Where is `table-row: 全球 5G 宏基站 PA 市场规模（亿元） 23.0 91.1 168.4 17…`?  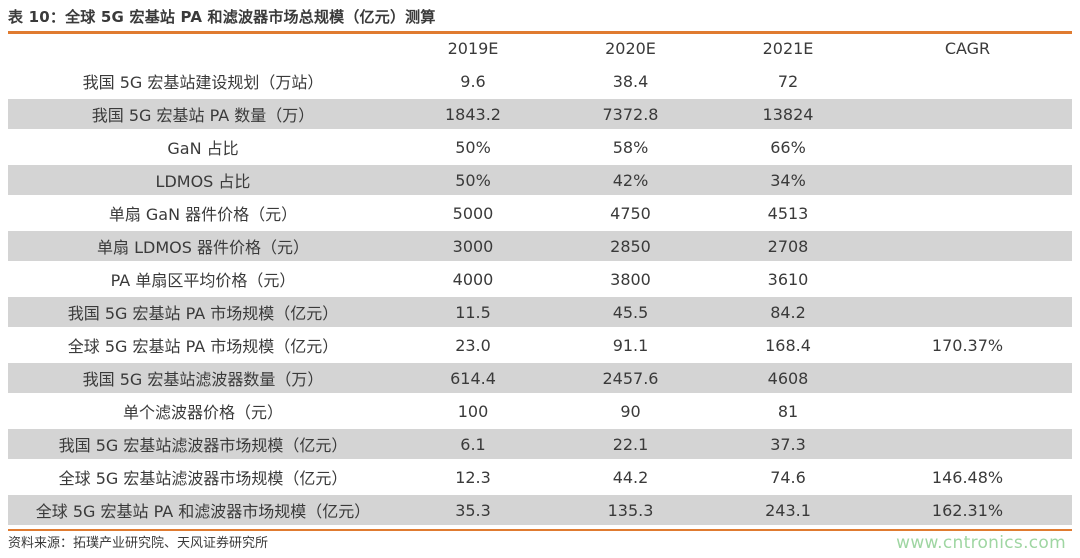
table-row: 全球 5G 宏基站 PA 市场规模（亿元） 23.0 91.1 168.4 17… is located at coordinates (540, 343).